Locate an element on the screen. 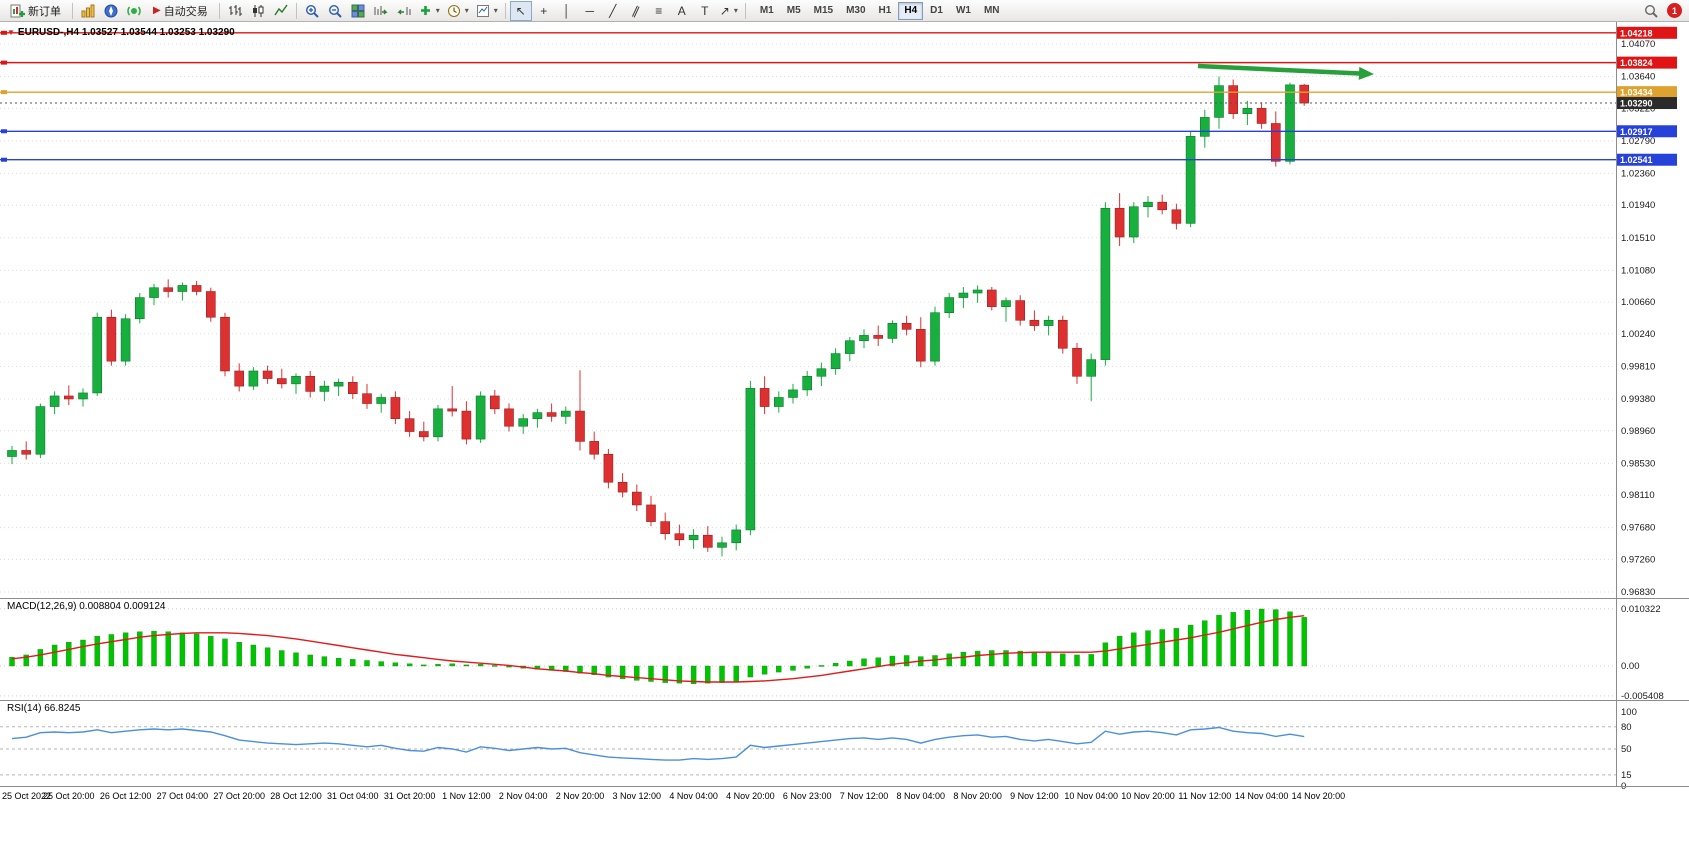 Image resolution: width=1689 pixels, height=864 pixels. timeframe-button-h1: H1 is located at coordinates (885, 11).